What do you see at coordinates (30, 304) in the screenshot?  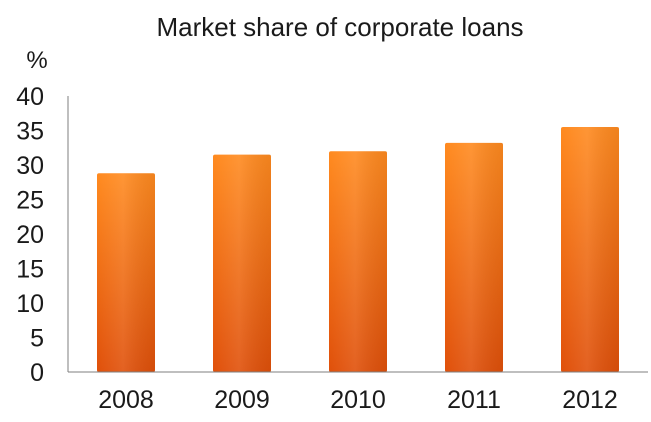 I see `y-tick-label: 10` at bounding box center [30, 304].